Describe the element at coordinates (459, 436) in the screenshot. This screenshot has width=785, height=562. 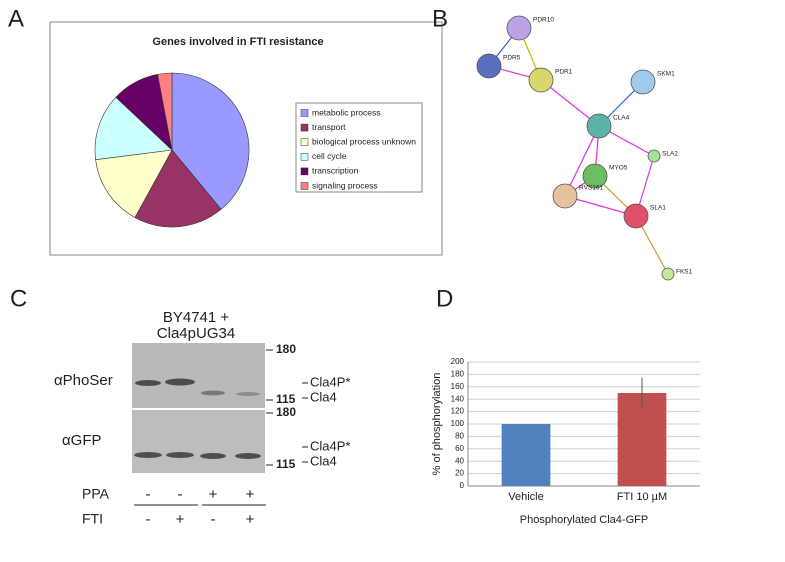
I see `y-tick-label: 80` at that location.